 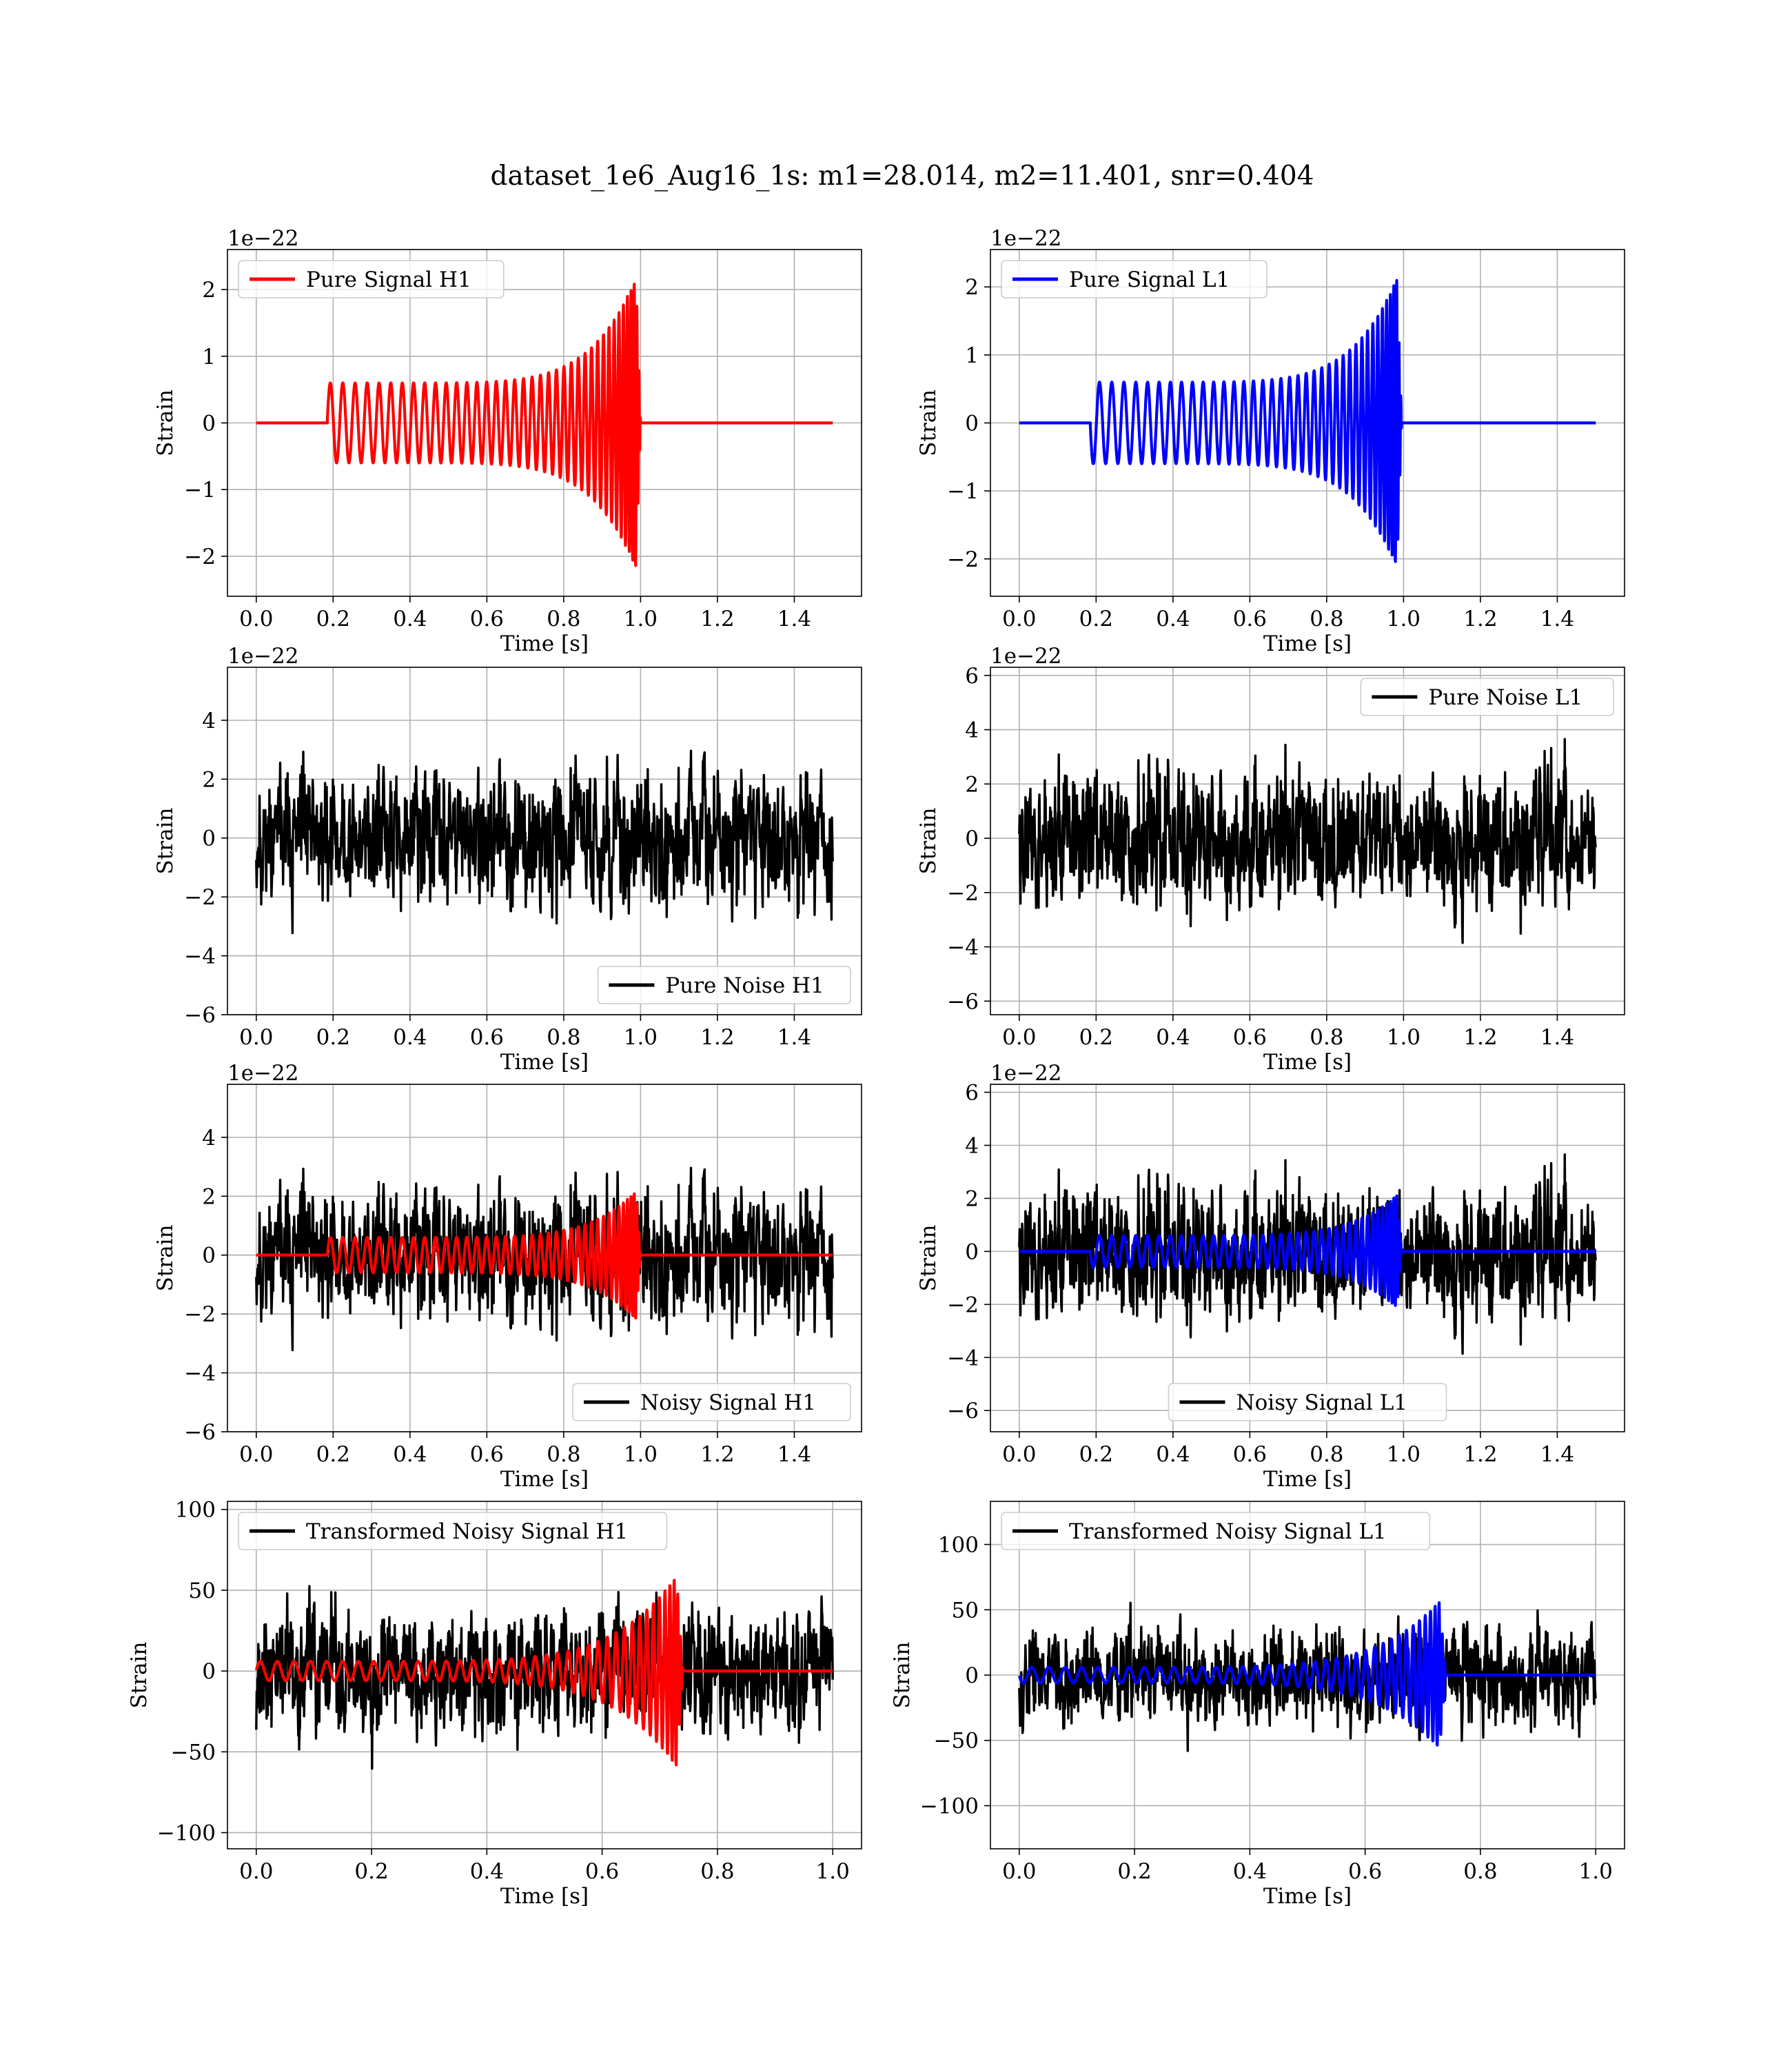 What do you see at coordinates (965, 1610) in the screenshot?
I see `y-tick-label: 50` at bounding box center [965, 1610].